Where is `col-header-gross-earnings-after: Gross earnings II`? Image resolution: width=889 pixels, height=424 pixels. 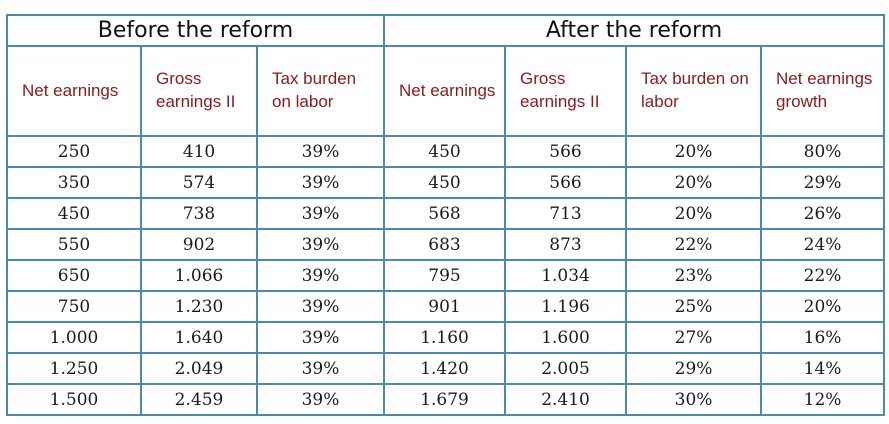 col-header-gross-earnings-after: Gross earnings II is located at coordinates (566, 91).